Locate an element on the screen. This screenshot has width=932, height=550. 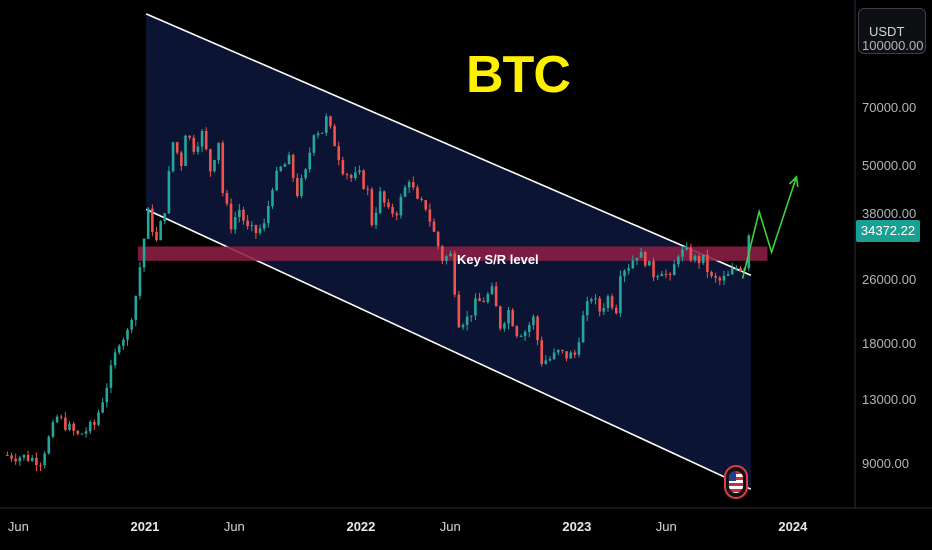
us-flag-icon is located at coordinates (736, 482).